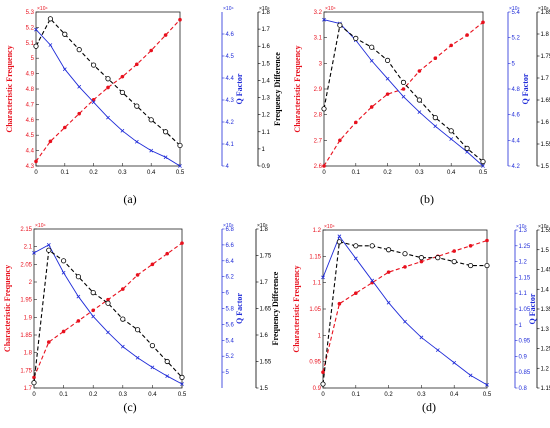 Image resolution: width=550 pixels, height=428 pixels. Describe the element at coordinates (523, 263) in the screenshot. I see `mid-tick-label: 1.2` at that location.